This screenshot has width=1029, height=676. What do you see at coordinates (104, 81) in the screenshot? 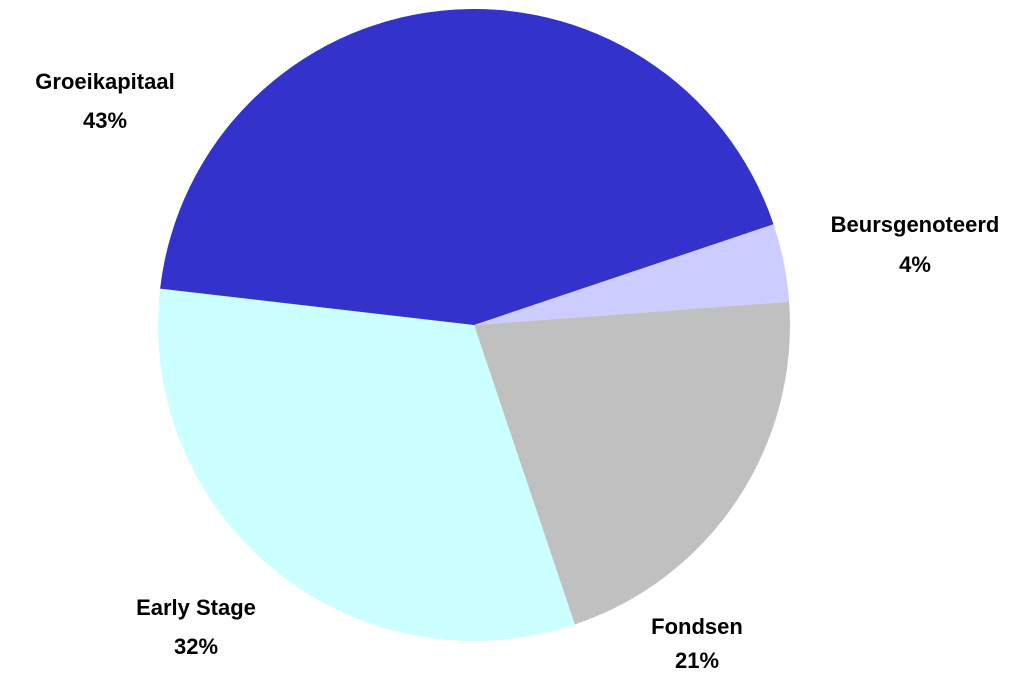
I see `slice-label: Groeikapitaal` at bounding box center [104, 81].